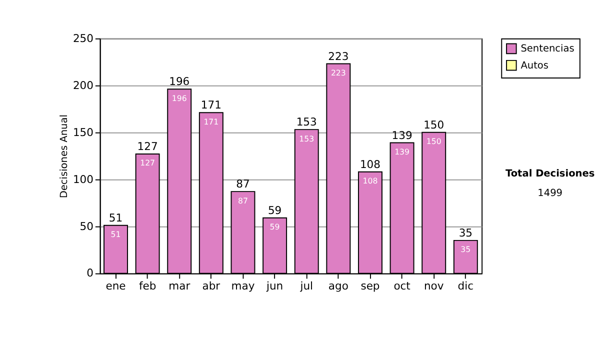  I want to click on text: Total Decisiones, so click(550, 174).